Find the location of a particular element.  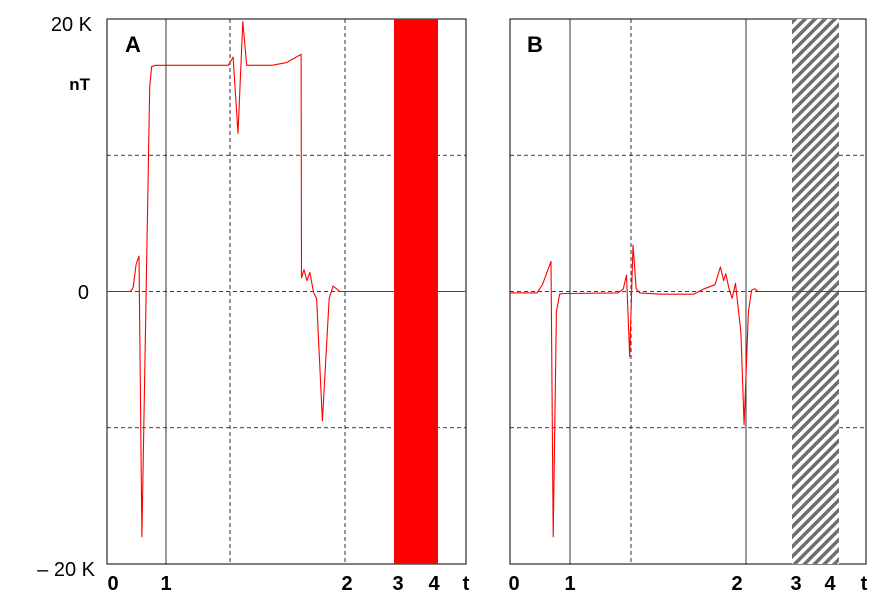

y-axis-unit-label: nT is located at coordinates (79, 84).